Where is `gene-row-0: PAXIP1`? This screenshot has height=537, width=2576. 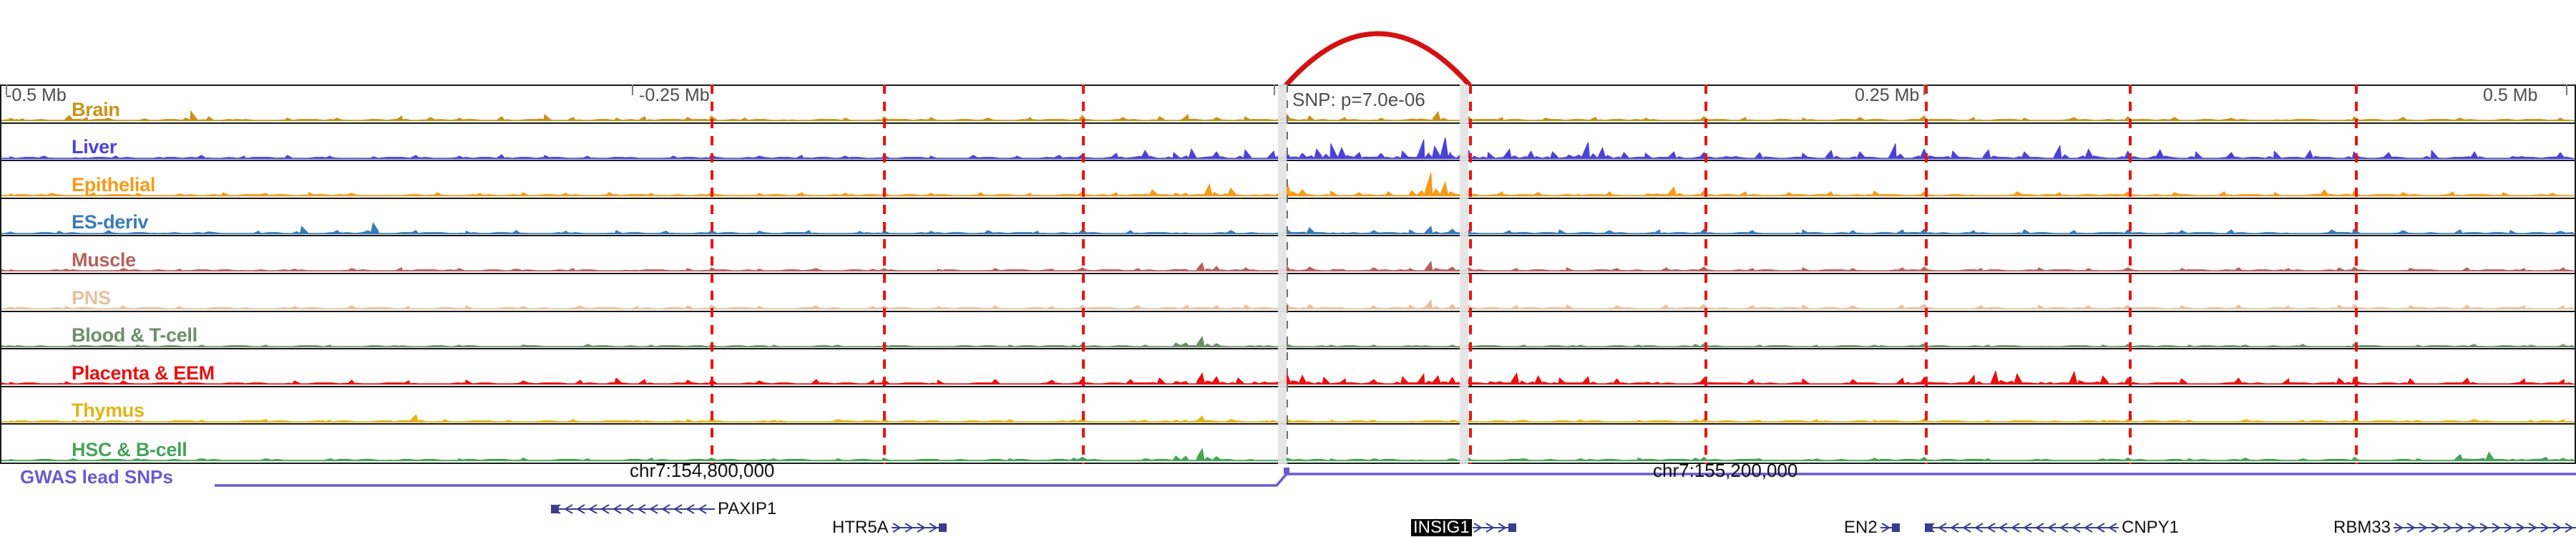
gene-row-0: PAXIP1 is located at coordinates (1288, 509).